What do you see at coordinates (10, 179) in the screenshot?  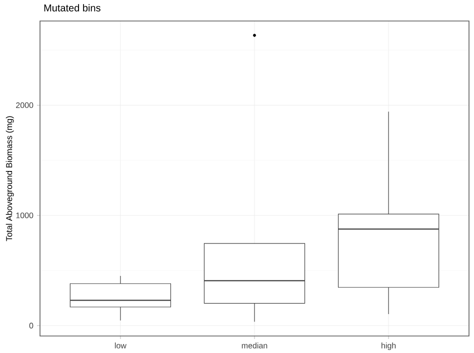 I see `y-axis-title: Total Aboveground Biomass (mg)` at bounding box center [10, 179].